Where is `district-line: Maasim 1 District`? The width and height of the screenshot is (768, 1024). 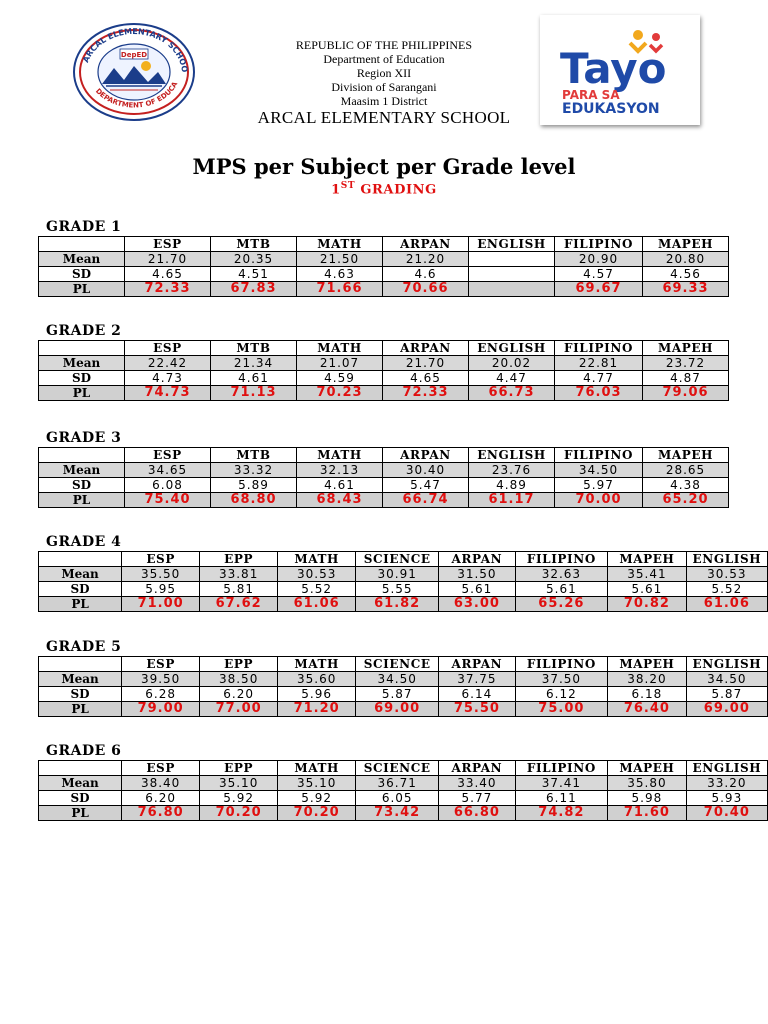 district-line: Maasim 1 District is located at coordinates (384, 101).